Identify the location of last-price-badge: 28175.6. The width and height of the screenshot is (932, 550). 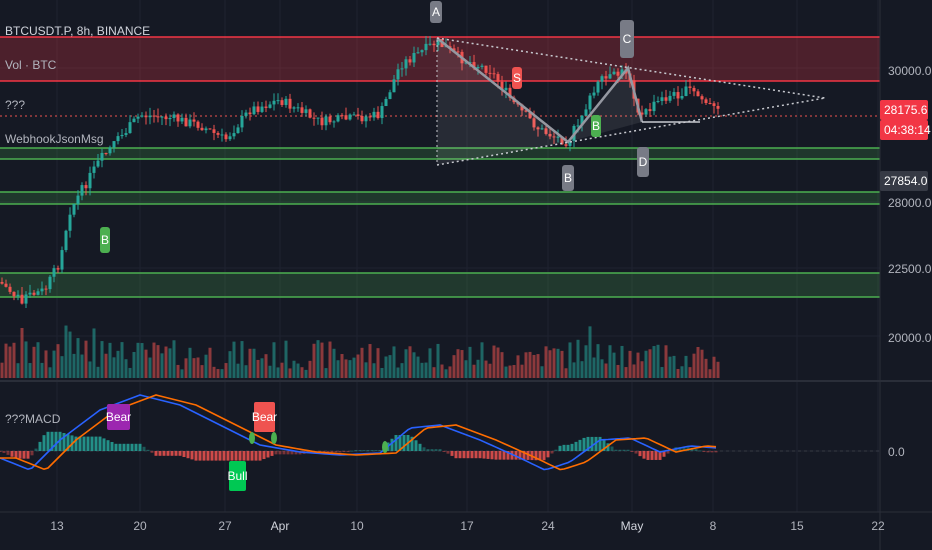
(904, 110).